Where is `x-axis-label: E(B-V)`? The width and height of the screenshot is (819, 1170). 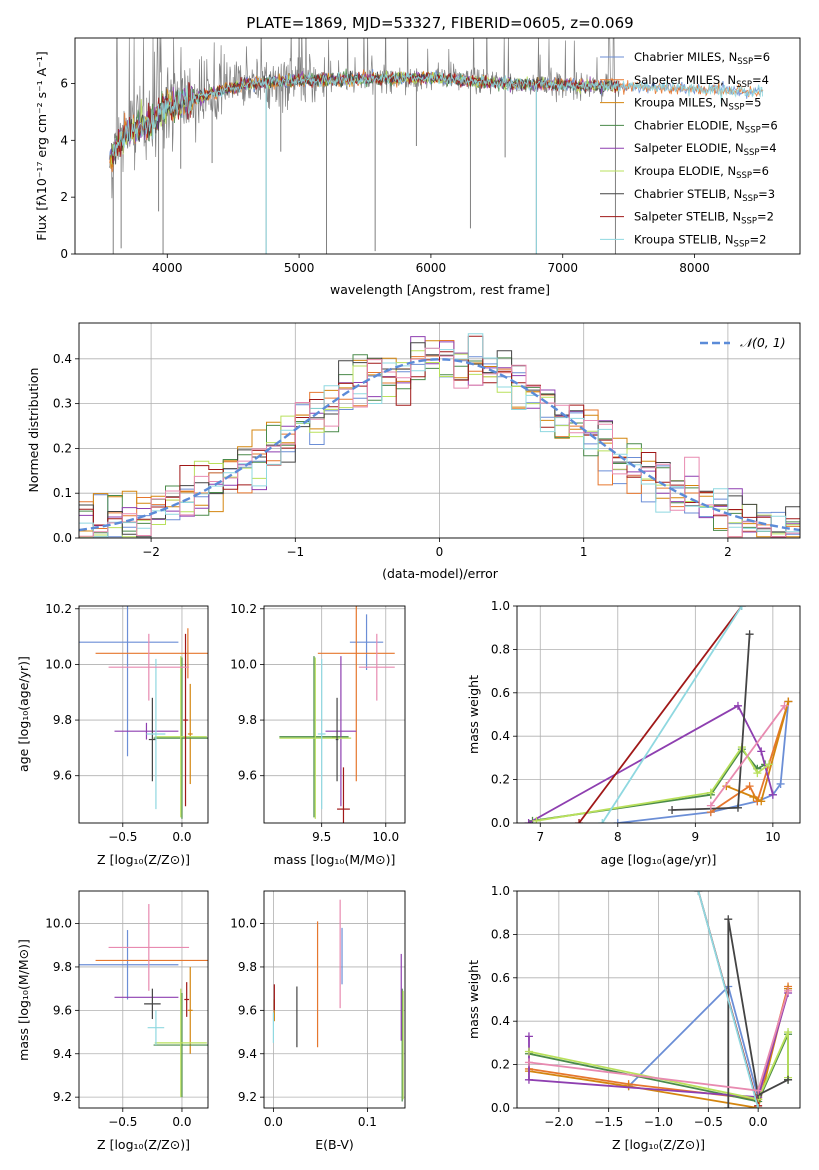
x-axis-label: E(B-V) is located at coordinates (334, 1144).